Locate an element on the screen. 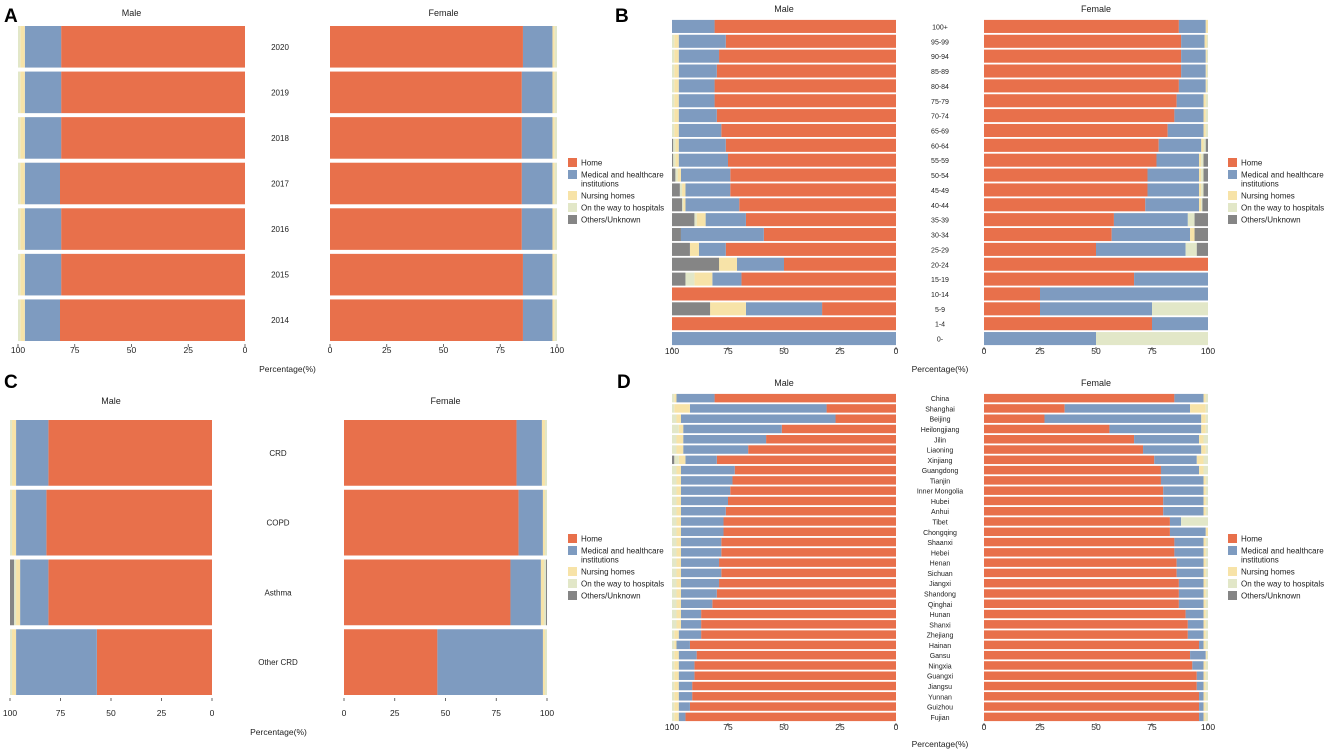 This screenshot has height=753, width=1325. bar-segment-female-zhejiang-s1 is located at coordinates (1195, 634).